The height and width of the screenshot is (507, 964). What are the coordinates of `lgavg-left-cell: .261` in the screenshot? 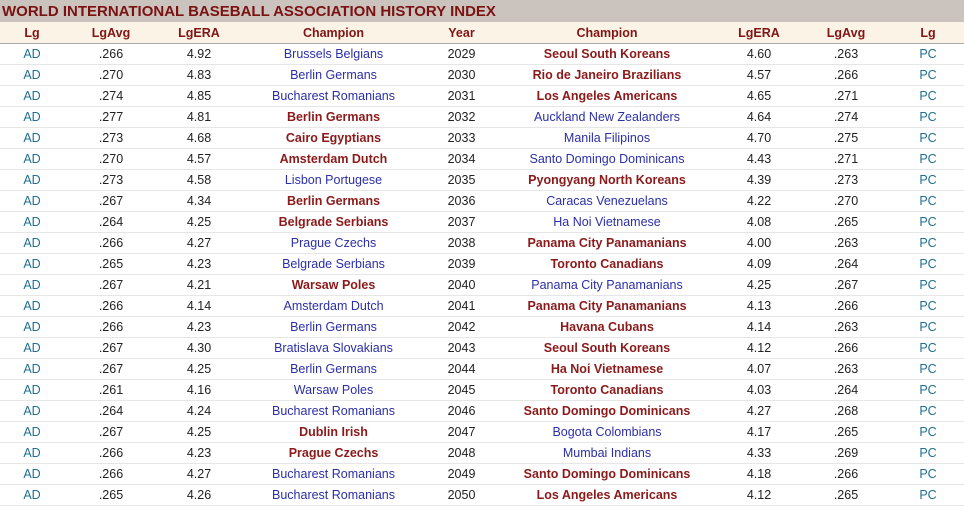 It's located at (111, 390).